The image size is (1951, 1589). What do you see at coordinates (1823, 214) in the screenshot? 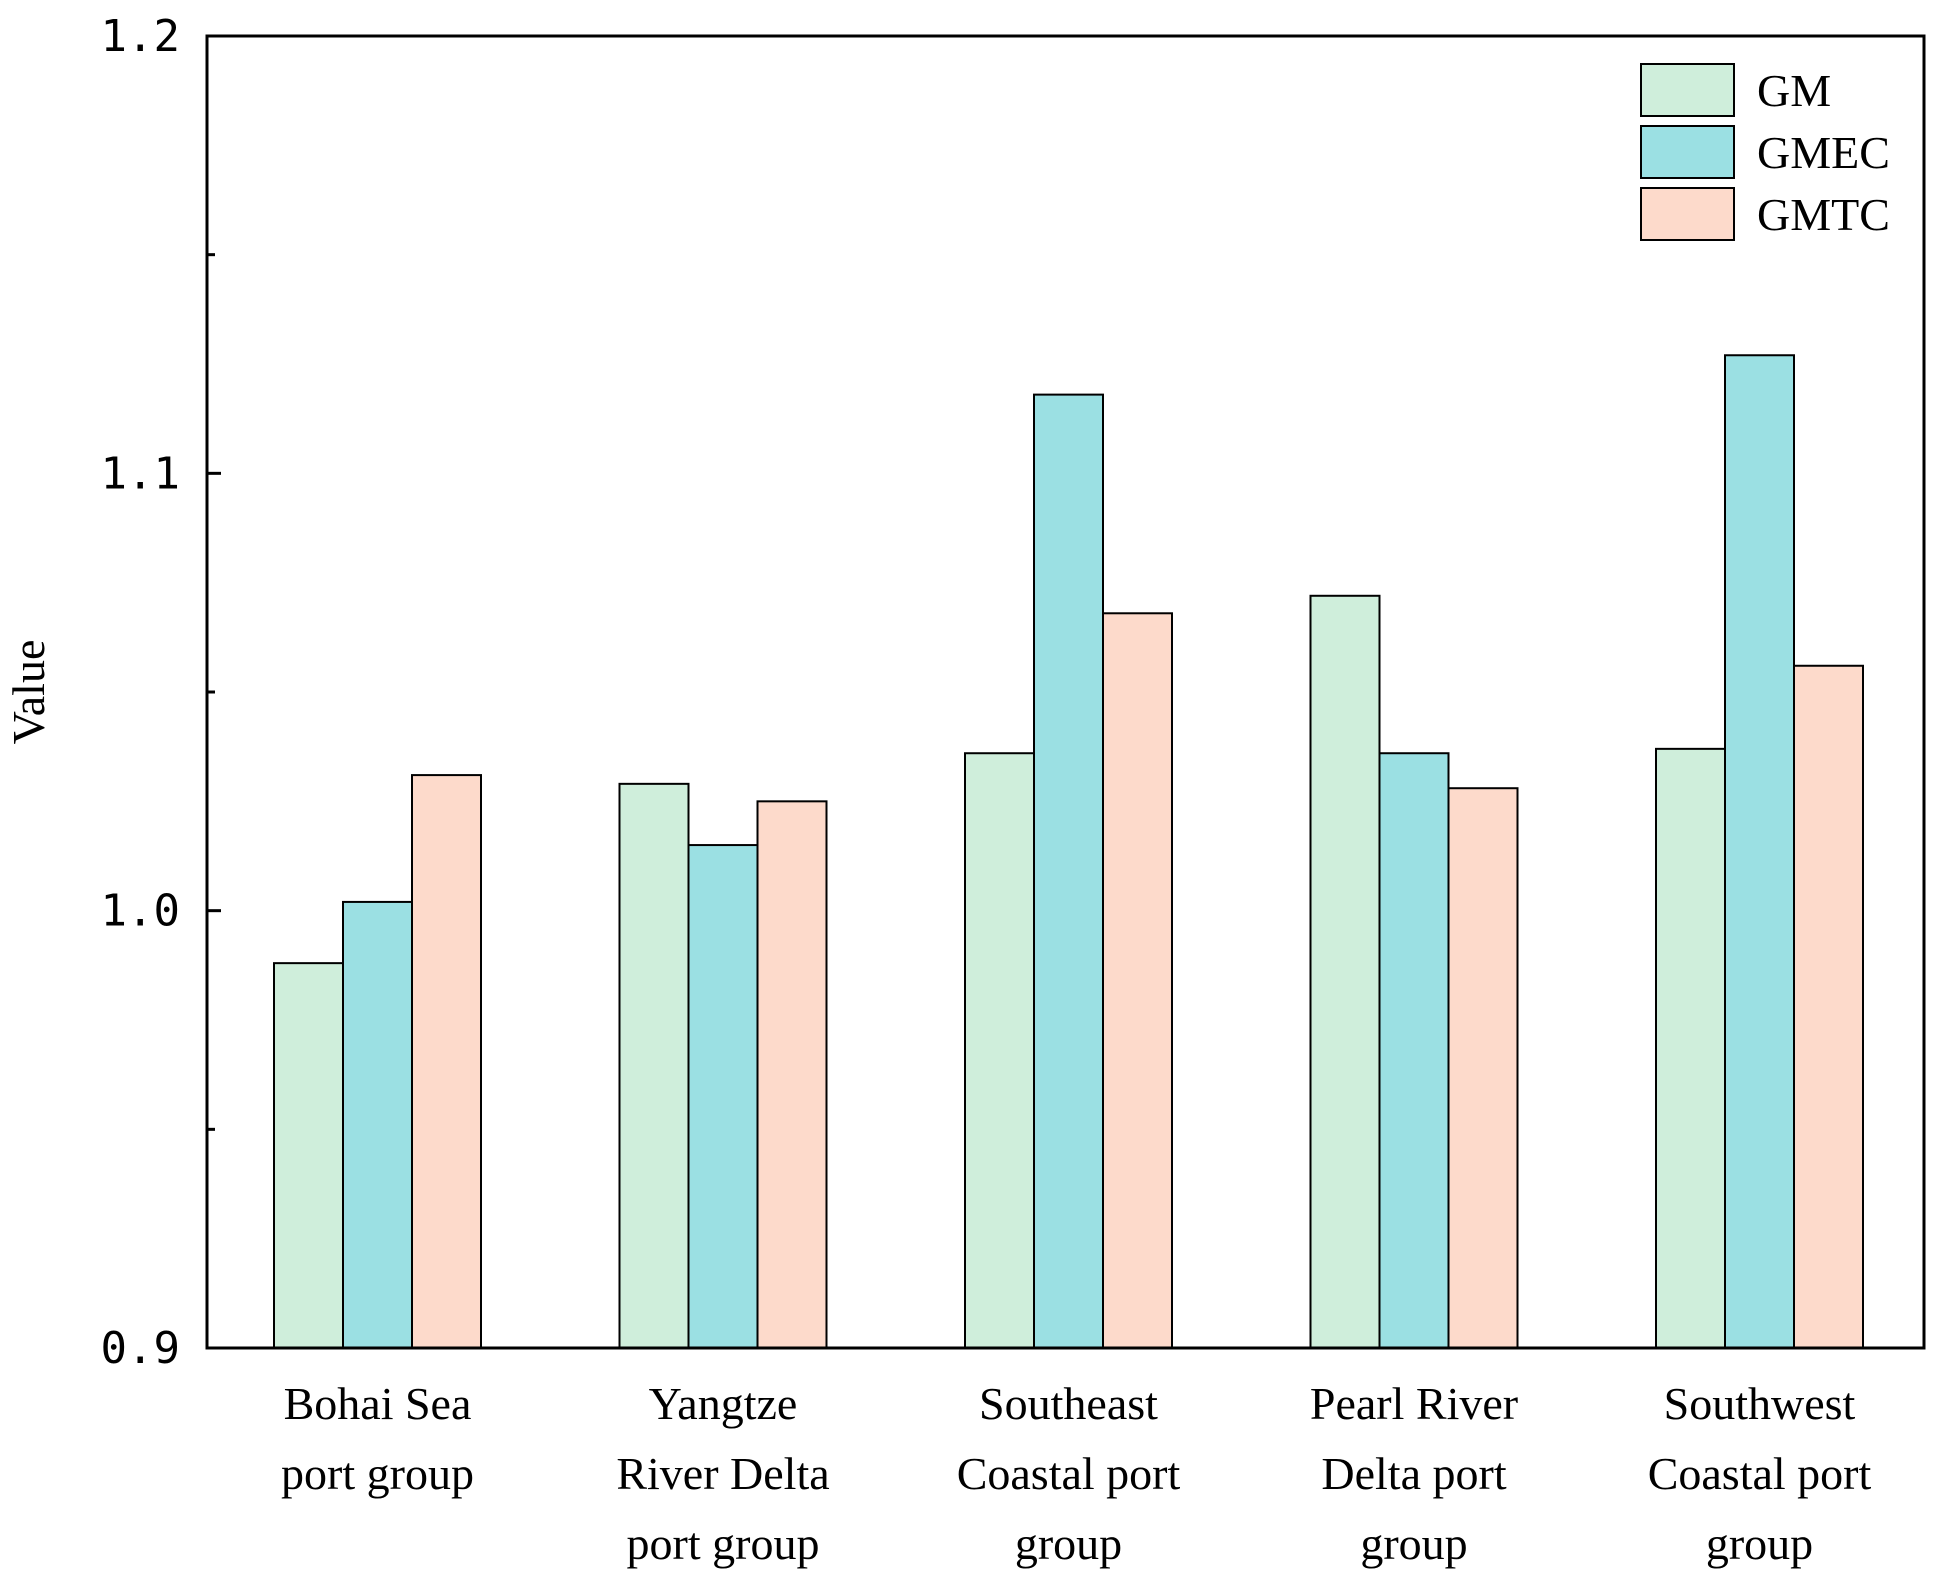
I see `legend-label-gmtc: GMTC` at bounding box center [1823, 214].